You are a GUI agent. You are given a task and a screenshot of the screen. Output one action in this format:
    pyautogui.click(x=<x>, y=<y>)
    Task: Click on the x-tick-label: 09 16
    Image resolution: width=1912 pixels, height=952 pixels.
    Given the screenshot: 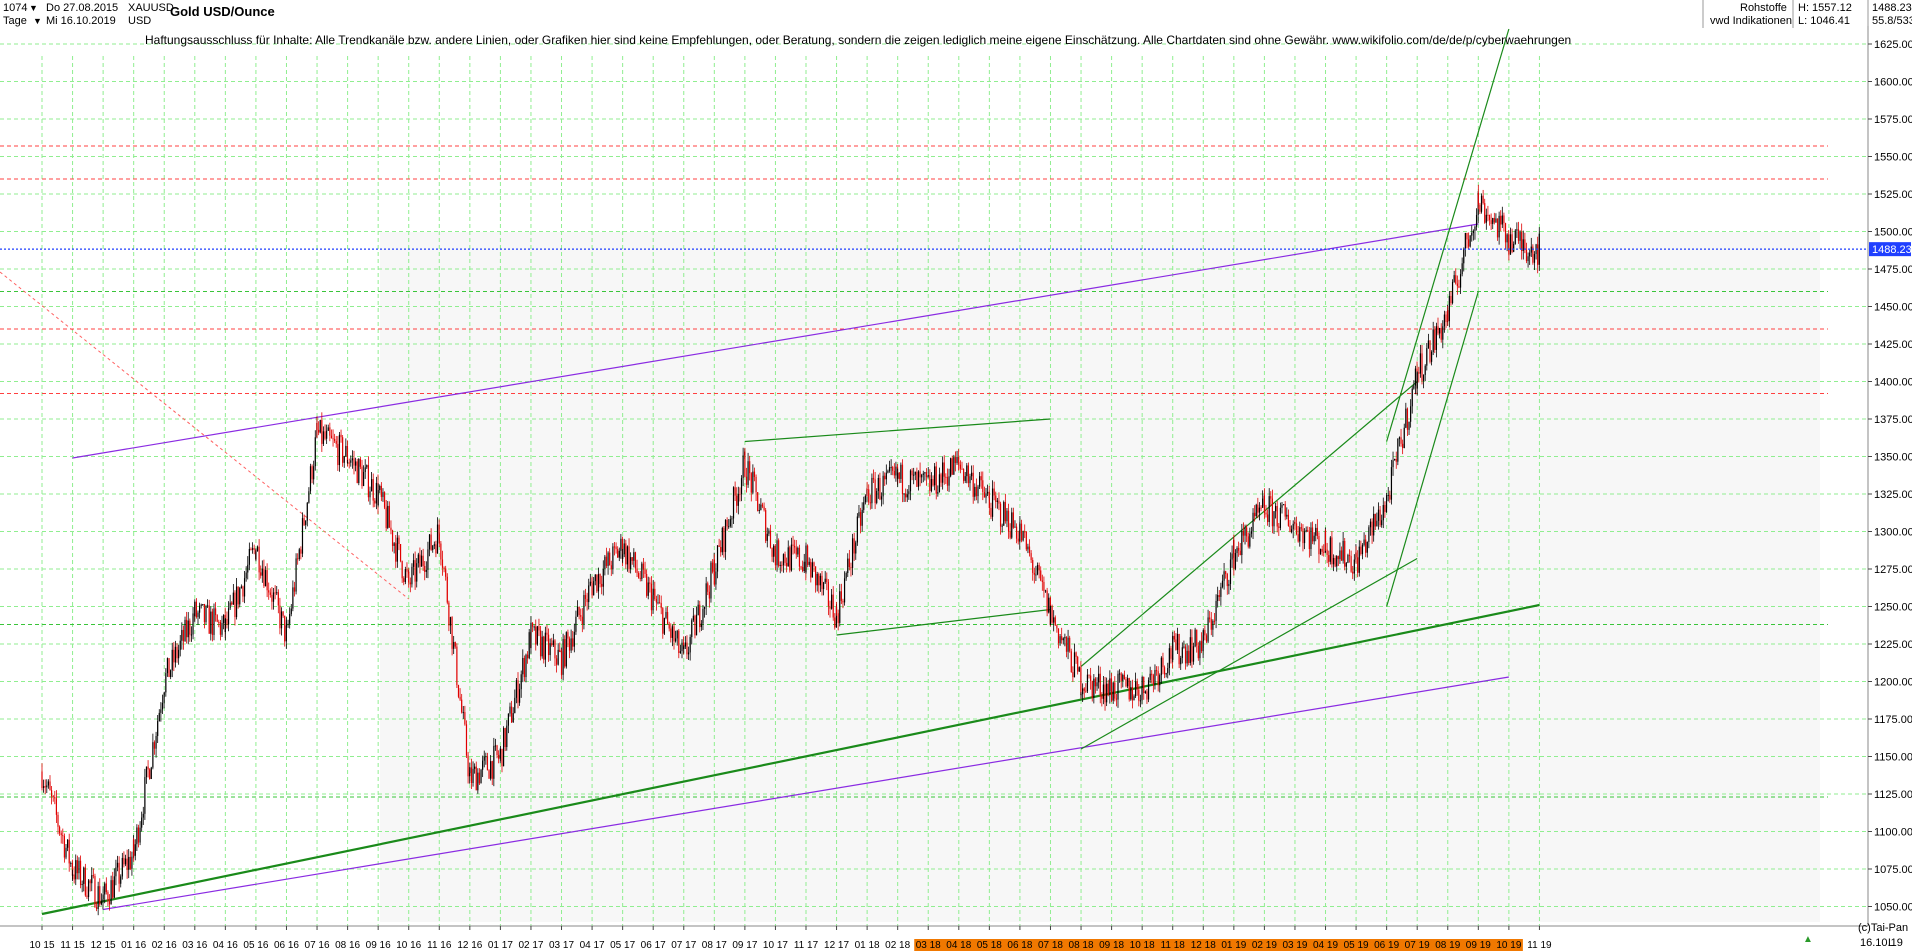 What is the action you would take?
    pyautogui.click(x=378, y=945)
    